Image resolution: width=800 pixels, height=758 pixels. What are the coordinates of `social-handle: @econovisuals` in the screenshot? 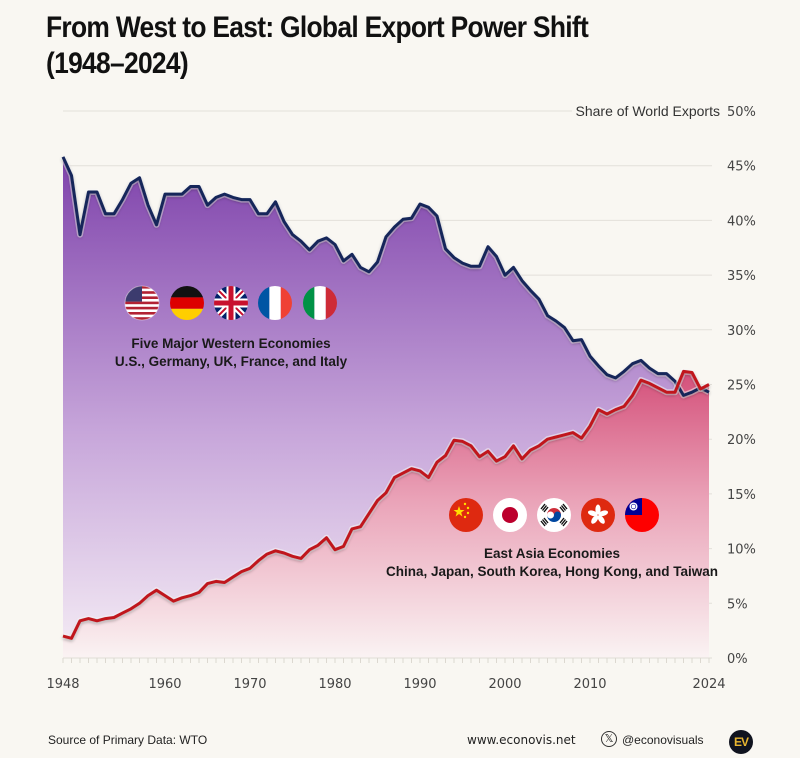 It's located at (663, 740).